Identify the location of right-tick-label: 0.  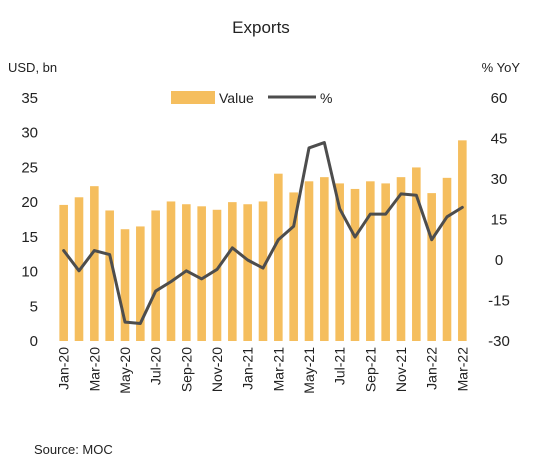
(499, 260).